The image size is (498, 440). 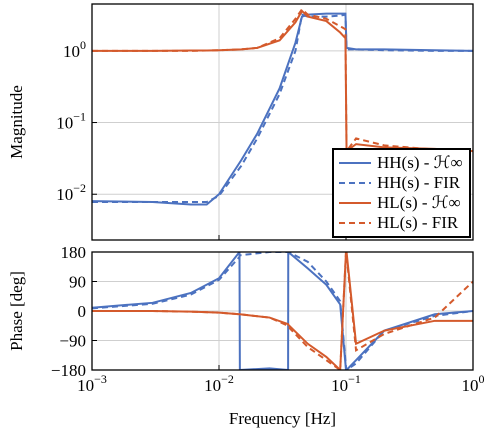 What do you see at coordinates (420, 162) in the screenshot?
I see `legend-label: HH(s) - ℋ∞` at bounding box center [420, 162].